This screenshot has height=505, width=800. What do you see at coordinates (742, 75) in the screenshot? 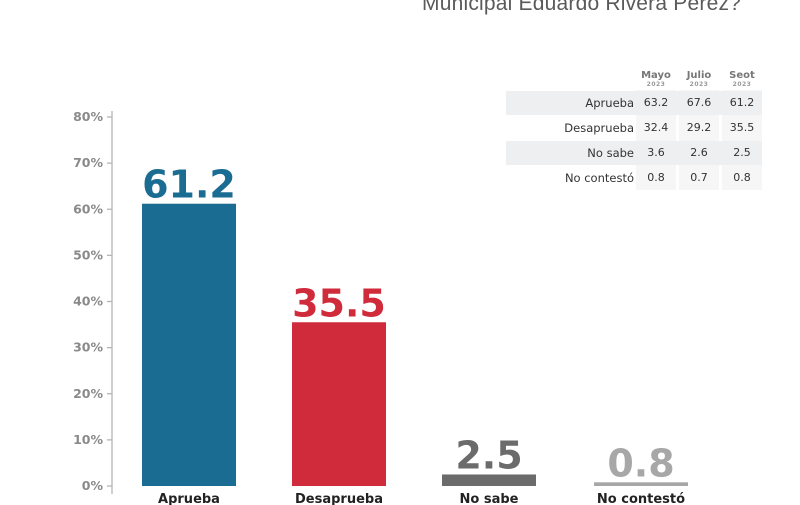
I see `table-col-month: Seot` at bounding box center [742, 75].